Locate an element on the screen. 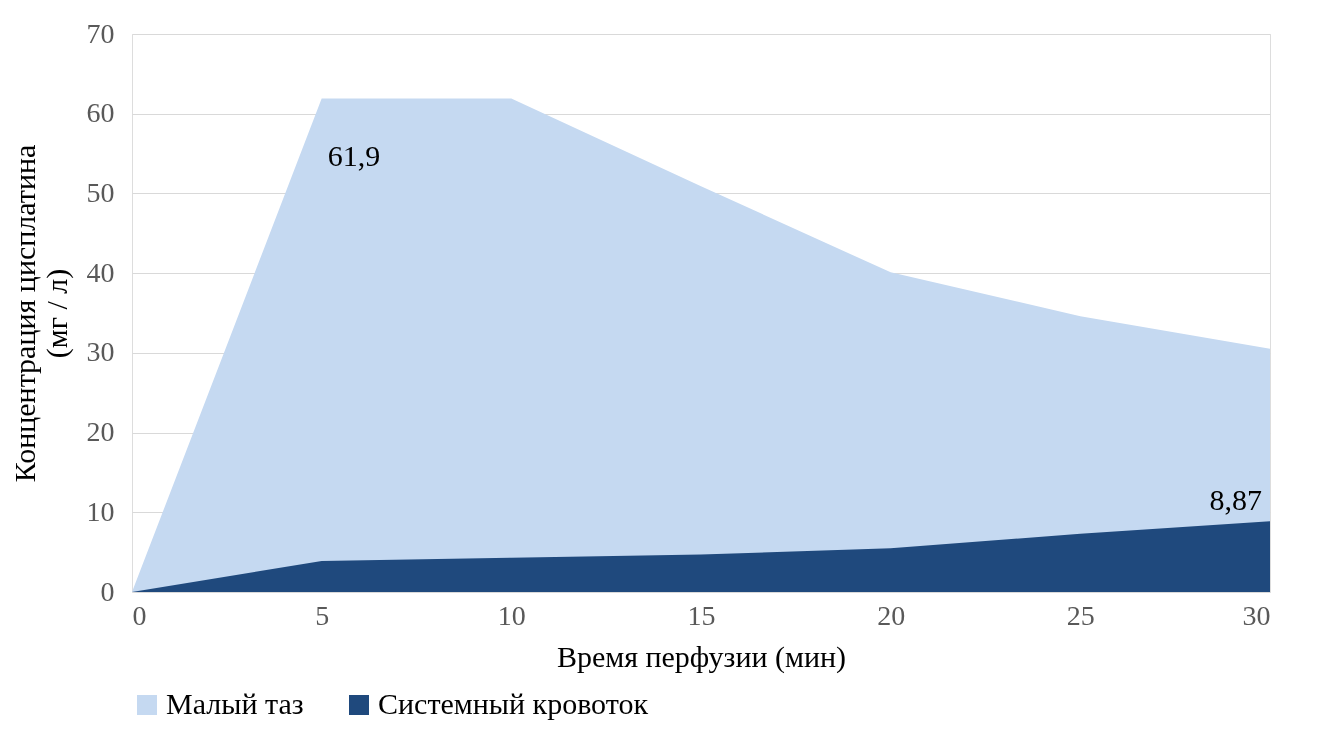  x-axis-title: Время перфузии (мин) is located at coordinates (701, 656).